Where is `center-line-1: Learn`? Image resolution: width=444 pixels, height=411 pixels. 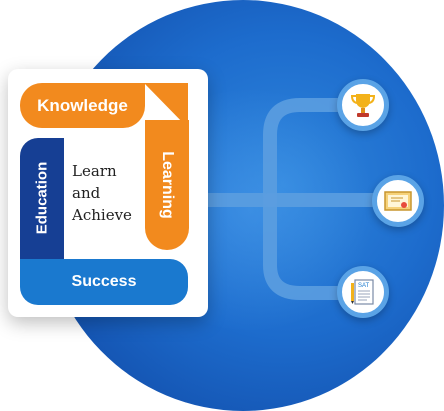 center-line-1: Learn is located at coordinates (94, 171).